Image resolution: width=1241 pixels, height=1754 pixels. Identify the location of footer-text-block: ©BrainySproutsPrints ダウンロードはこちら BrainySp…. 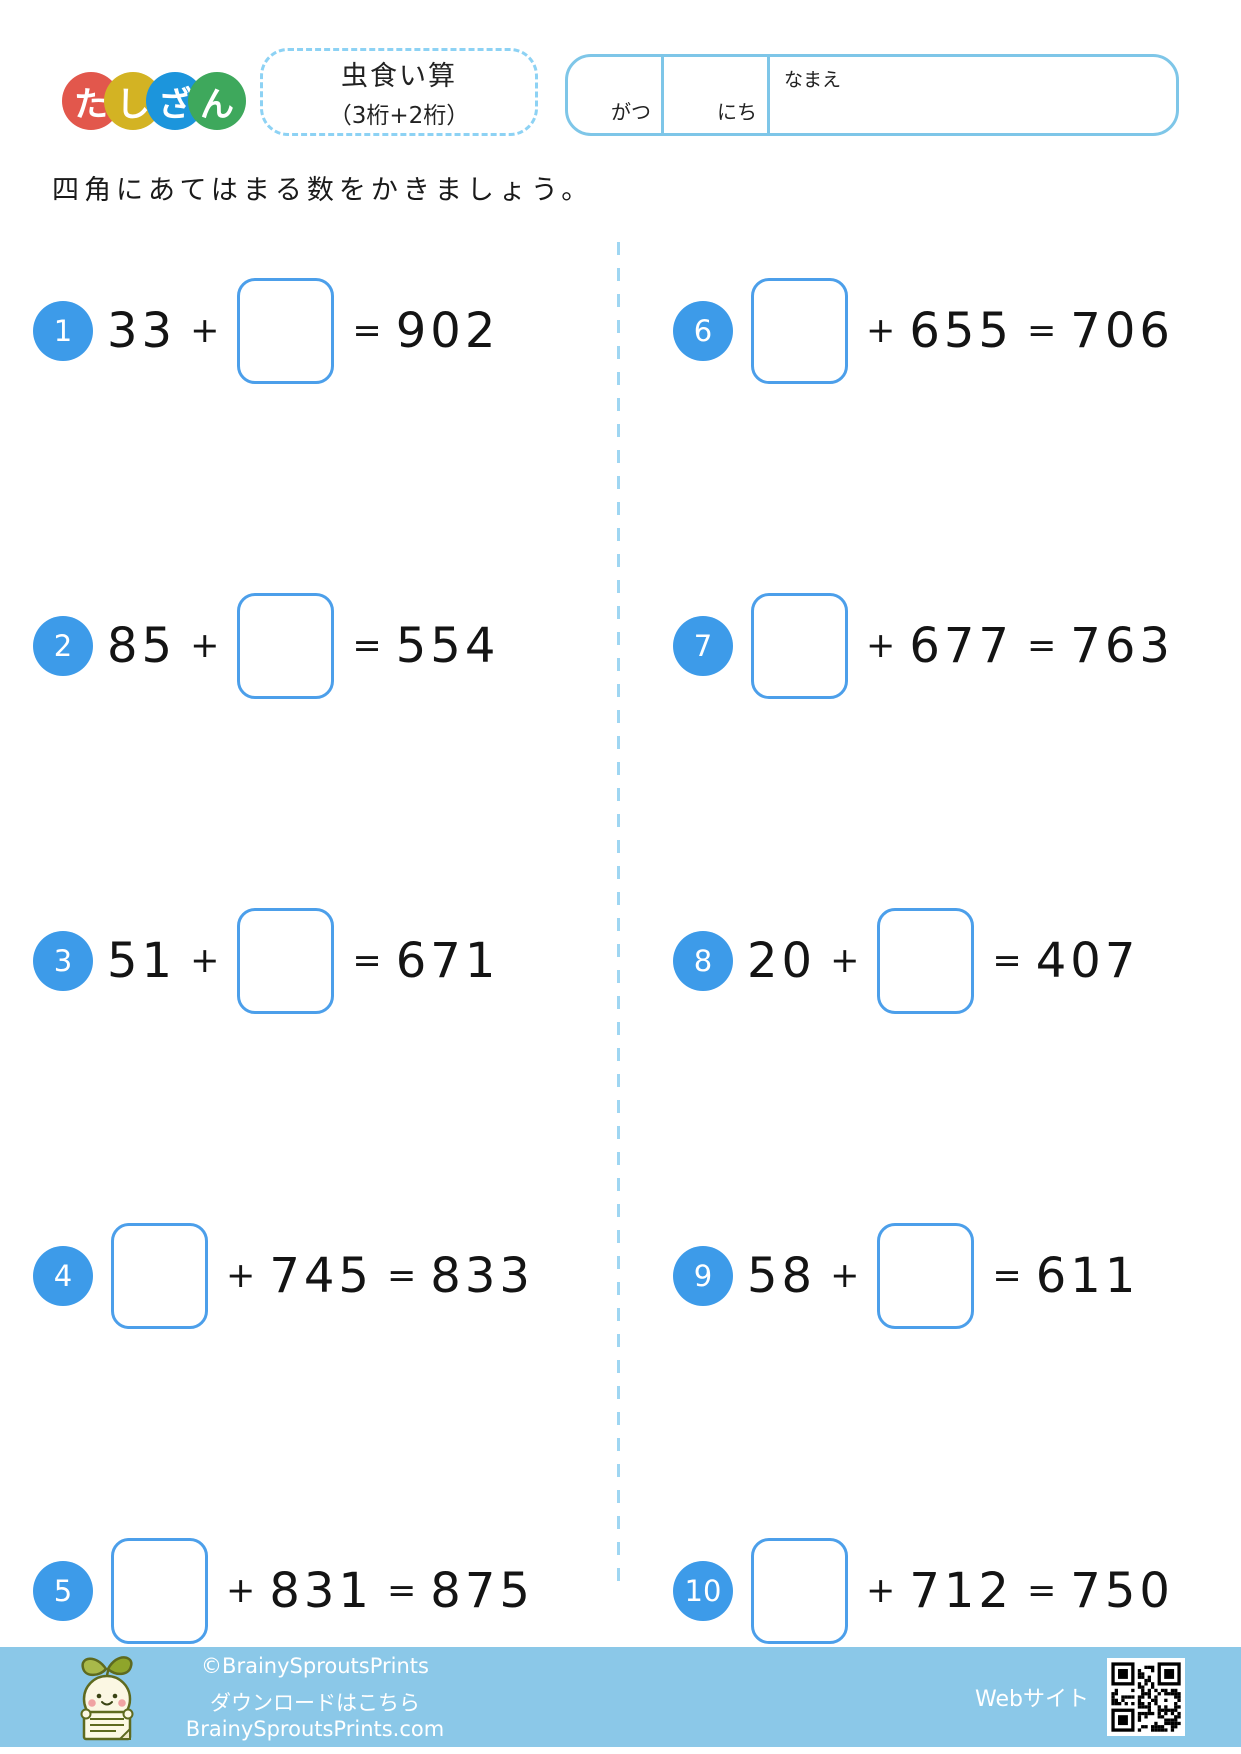
(315, 1697).